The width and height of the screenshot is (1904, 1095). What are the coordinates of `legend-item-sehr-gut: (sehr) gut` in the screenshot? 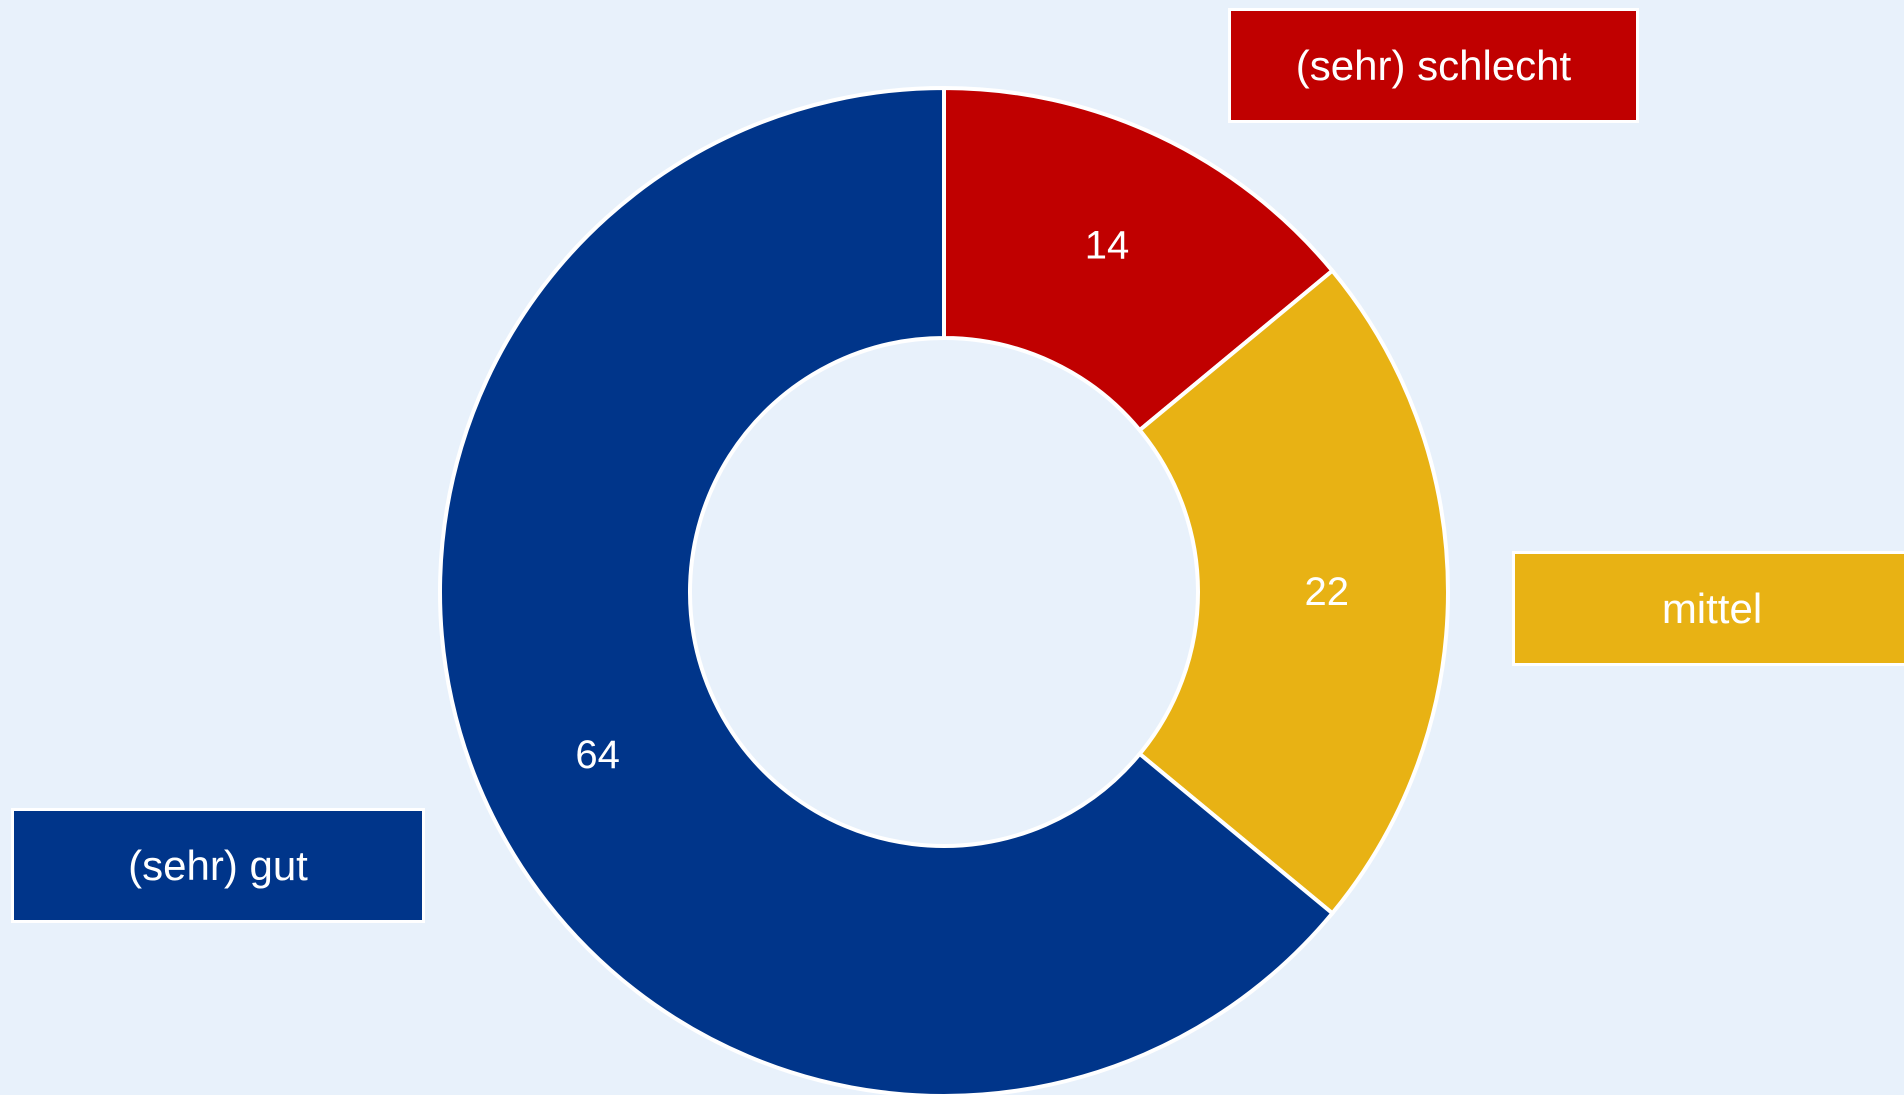 It's located at (218, 865).